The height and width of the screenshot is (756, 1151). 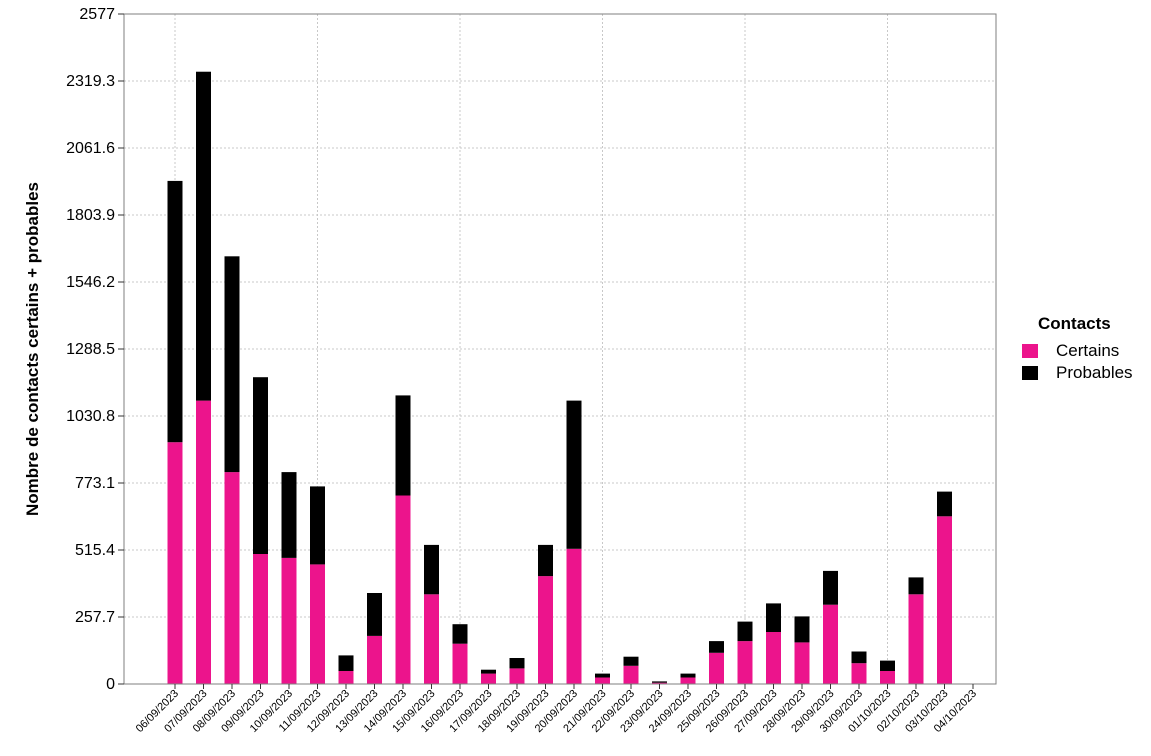 I want to click on y-tick-label: 1803.9, so click(x=90, y=215).